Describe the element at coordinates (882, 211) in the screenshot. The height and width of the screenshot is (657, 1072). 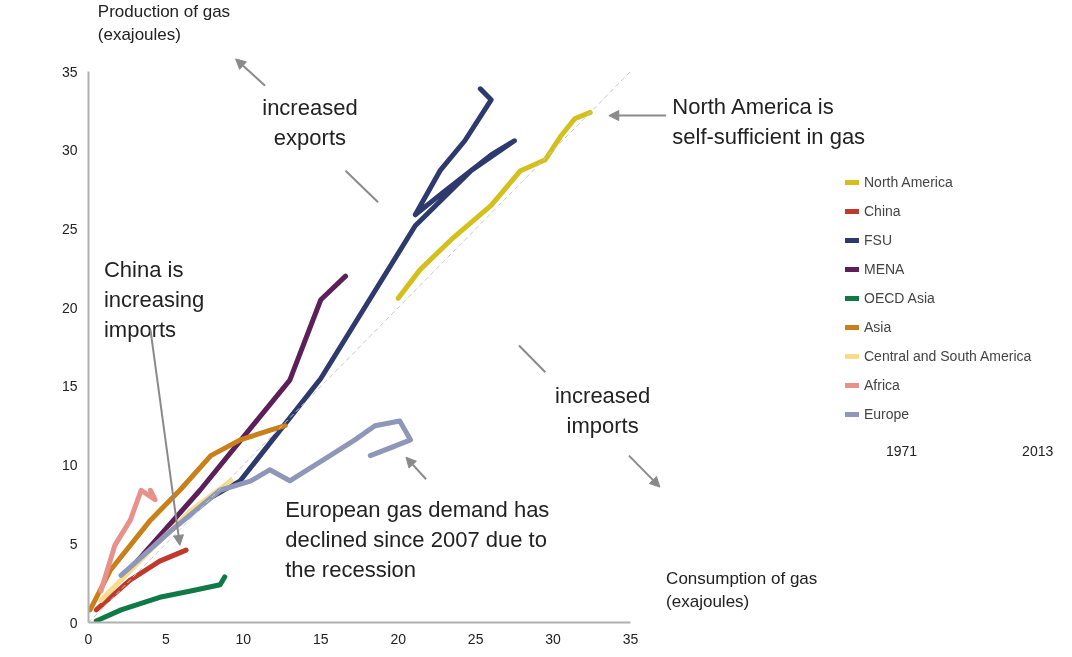
I see `legend-label: China` at that location.